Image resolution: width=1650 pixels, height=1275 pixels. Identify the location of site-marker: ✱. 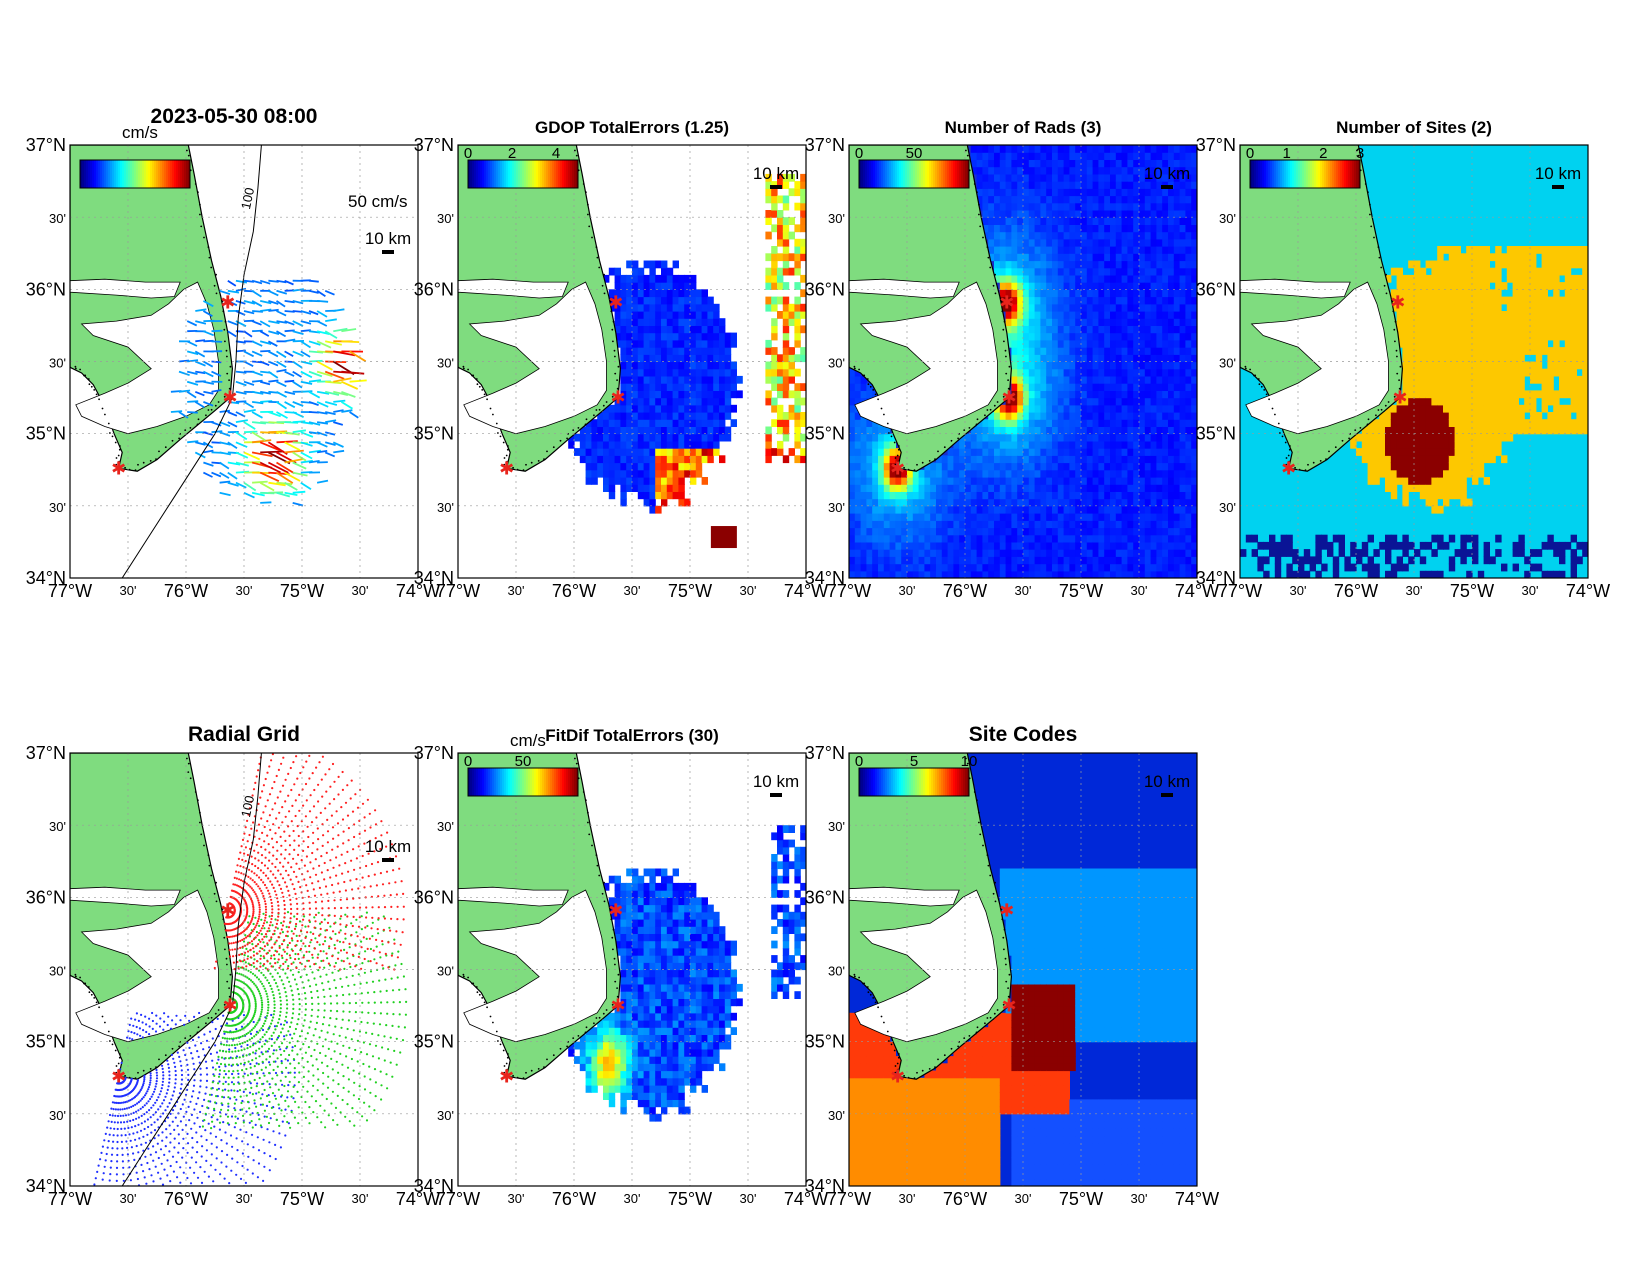
(615, 302).